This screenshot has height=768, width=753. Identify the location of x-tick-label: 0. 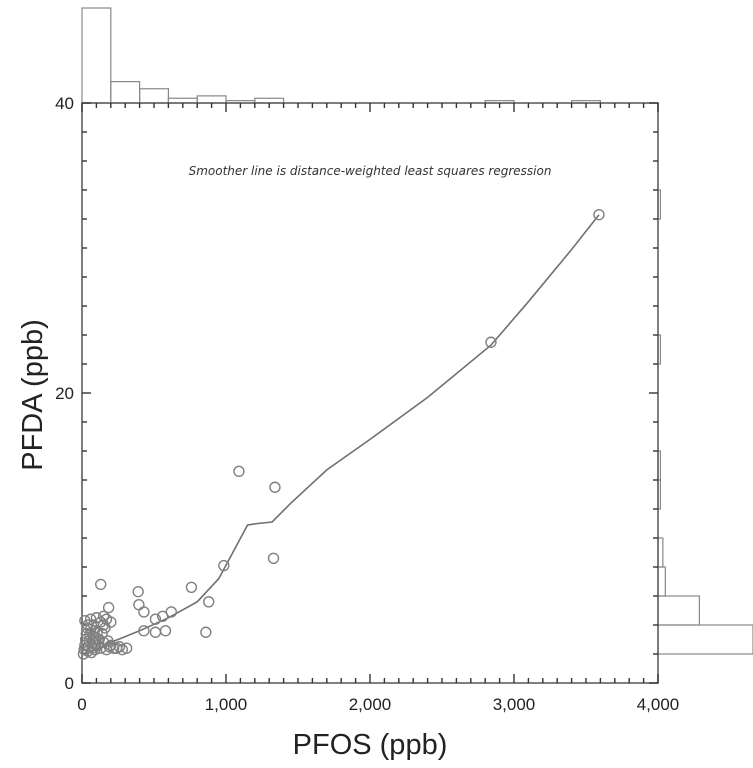
(81, 704).